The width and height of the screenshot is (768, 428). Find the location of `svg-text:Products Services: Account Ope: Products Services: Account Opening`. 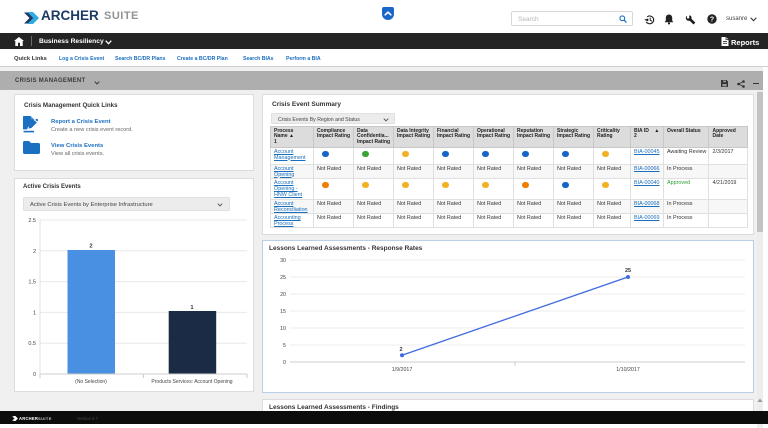

svg-text:Products Services: Account Ope: Products Services: Account Opening is located at coordinates (191, 382).